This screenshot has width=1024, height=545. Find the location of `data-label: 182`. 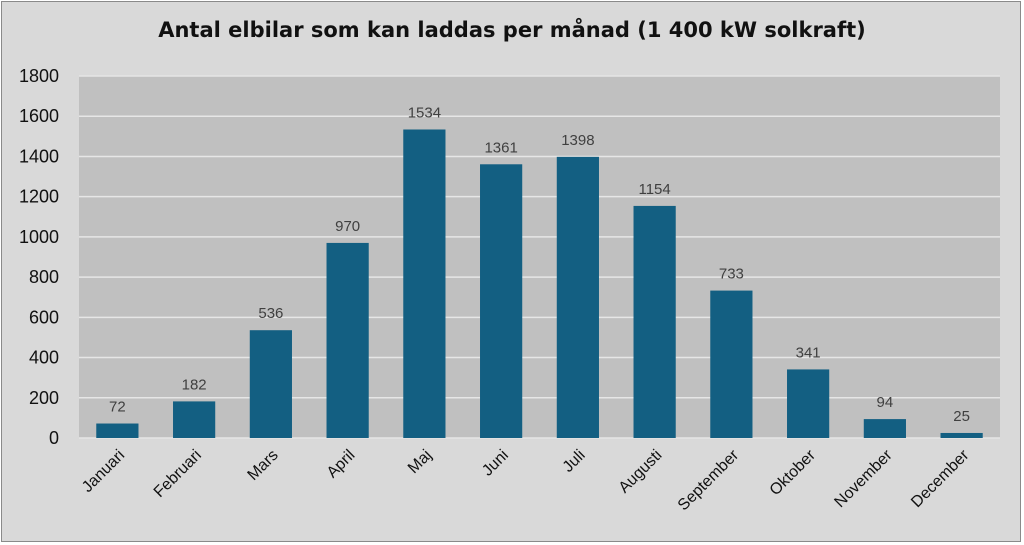

data-label: 182 is located at coordinates (194, 384).